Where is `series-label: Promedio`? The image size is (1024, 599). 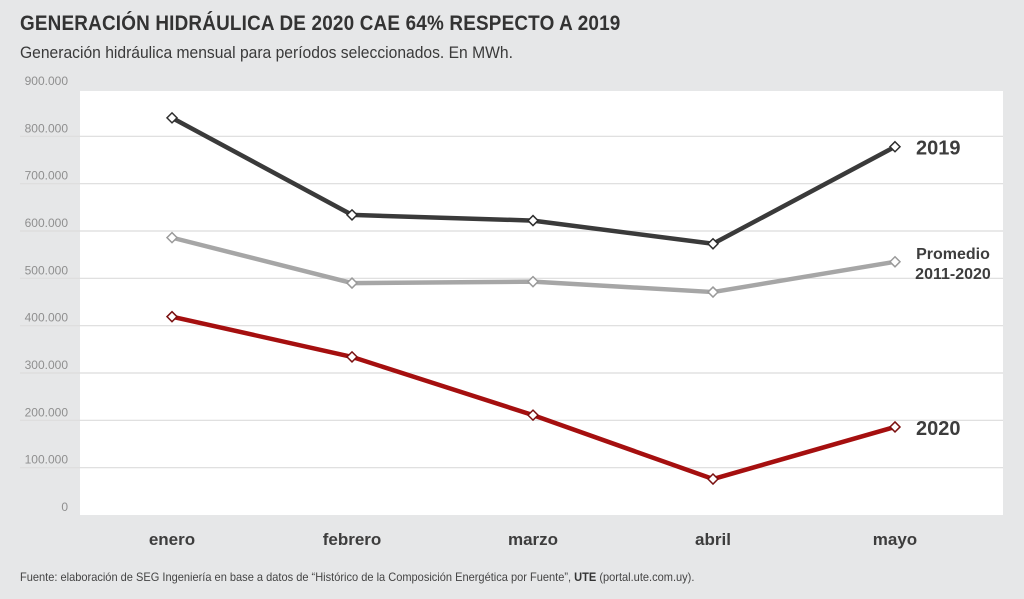
series-label: Promedio is located at coordinates (953, 254).